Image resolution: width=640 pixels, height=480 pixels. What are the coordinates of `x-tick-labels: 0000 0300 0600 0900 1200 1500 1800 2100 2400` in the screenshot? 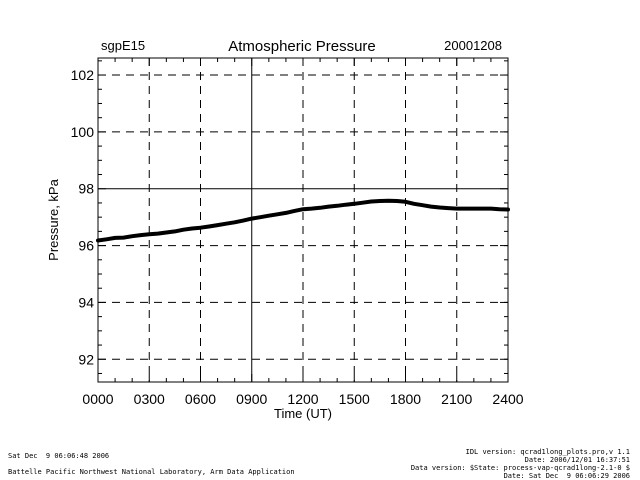 It's located at (302, 399).